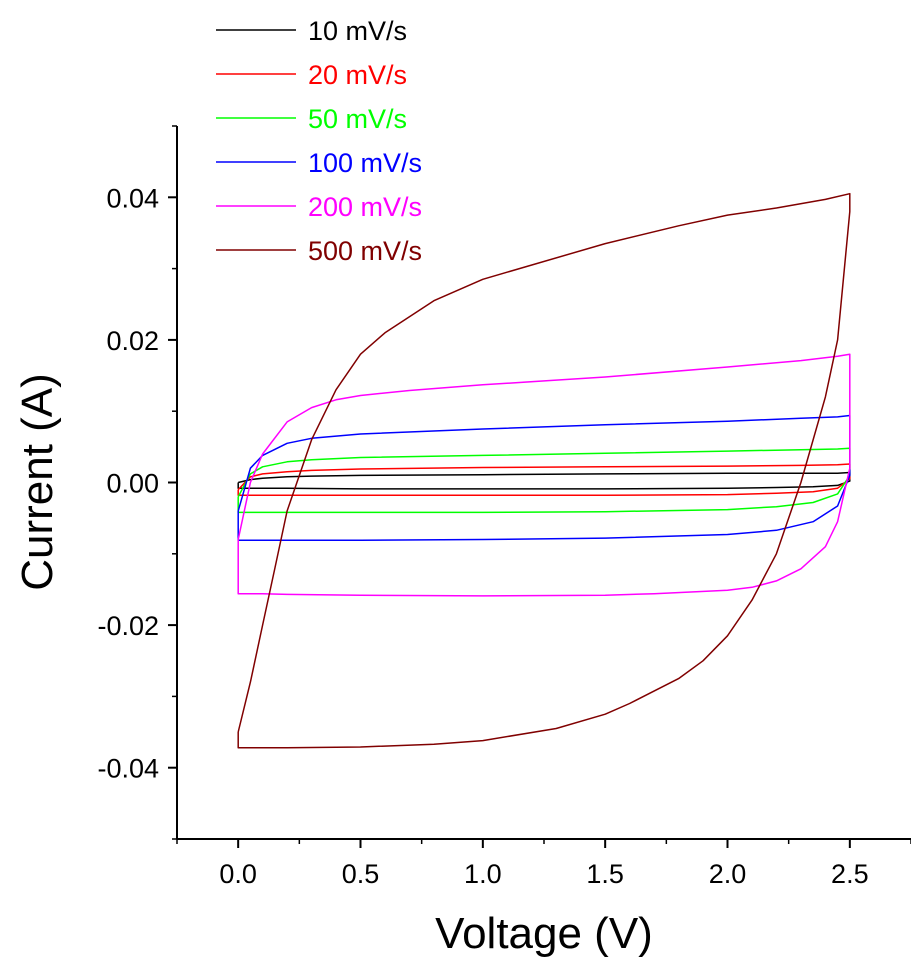 Image resolution: width=911 pixels, height=961 pixels. Describe the element at coordinates (357, 75) in the screenshot. I see `legend-label-1: 20 mV/s` at that location.